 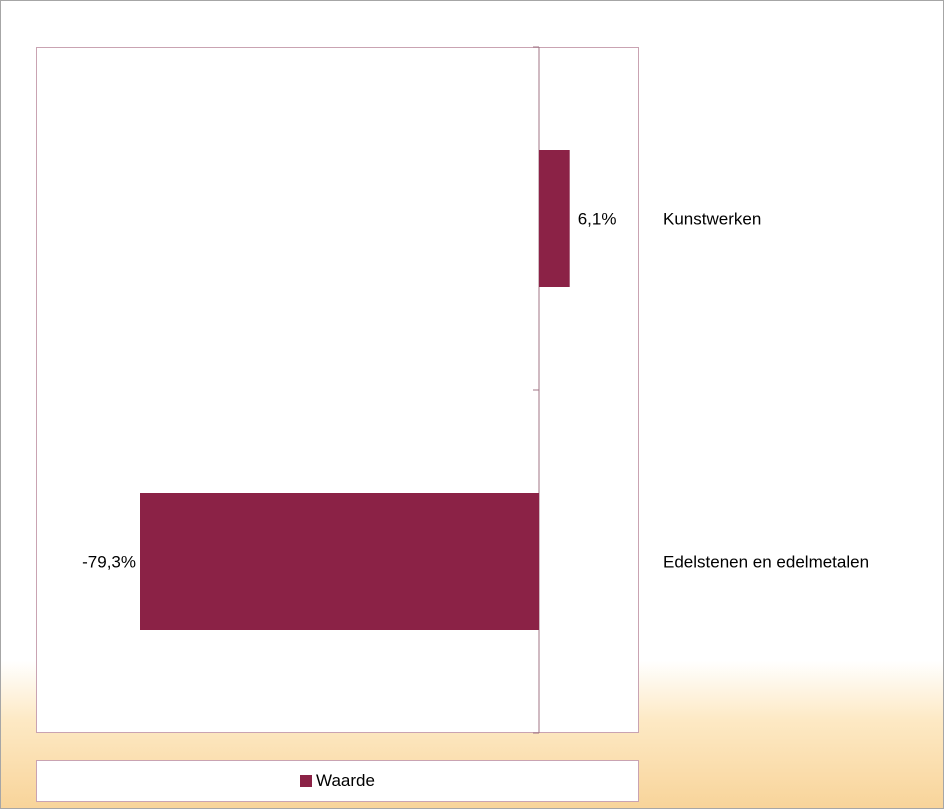 I want to click on category-label: Edelstenen en edelmetalen, so click(x=766, y=562).